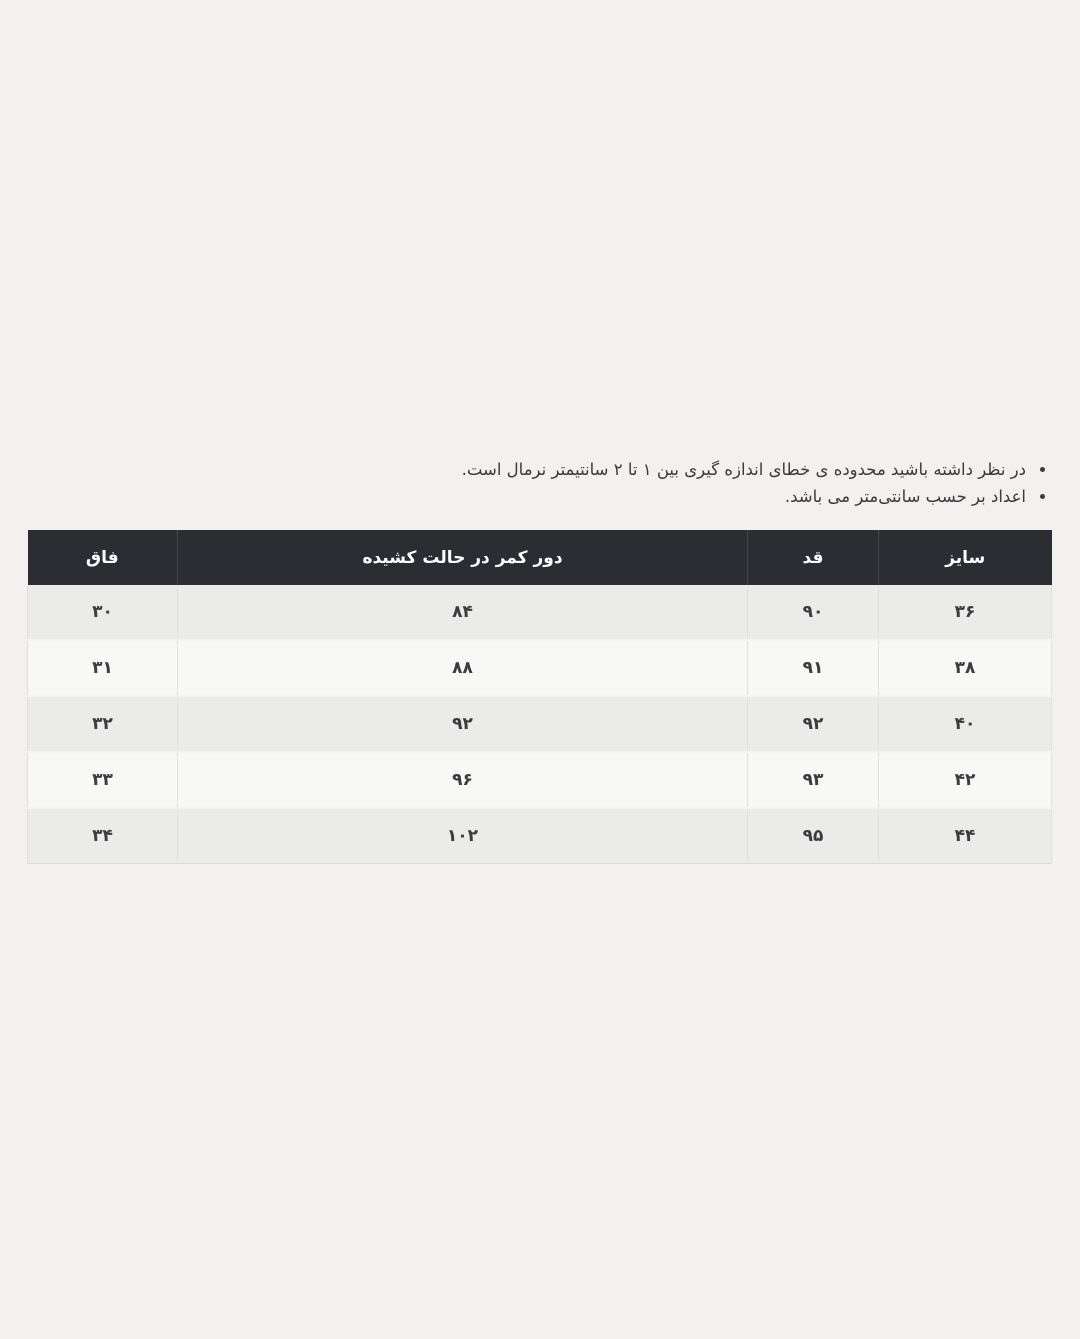  What do you see at coordinates (102, 612) in the screenshot?
I see `table-cell: ۳۰` at bounding box center [102, 612].